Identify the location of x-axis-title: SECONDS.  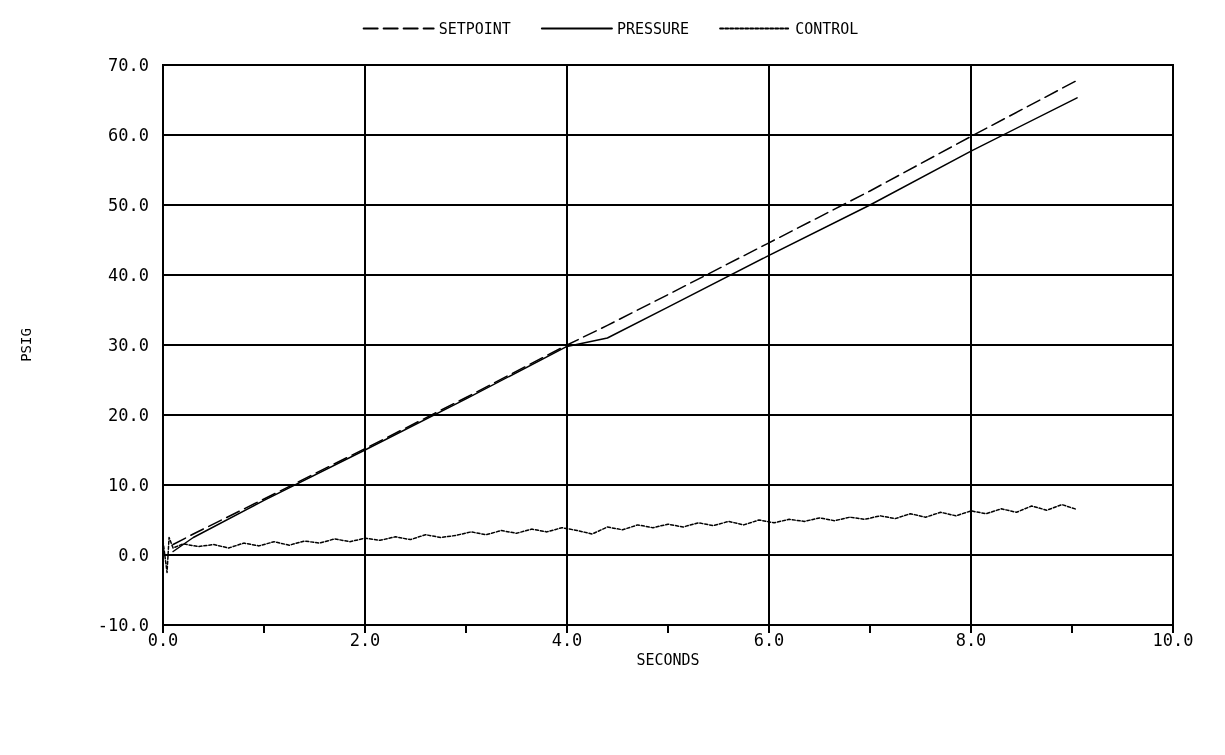
(668, 660).